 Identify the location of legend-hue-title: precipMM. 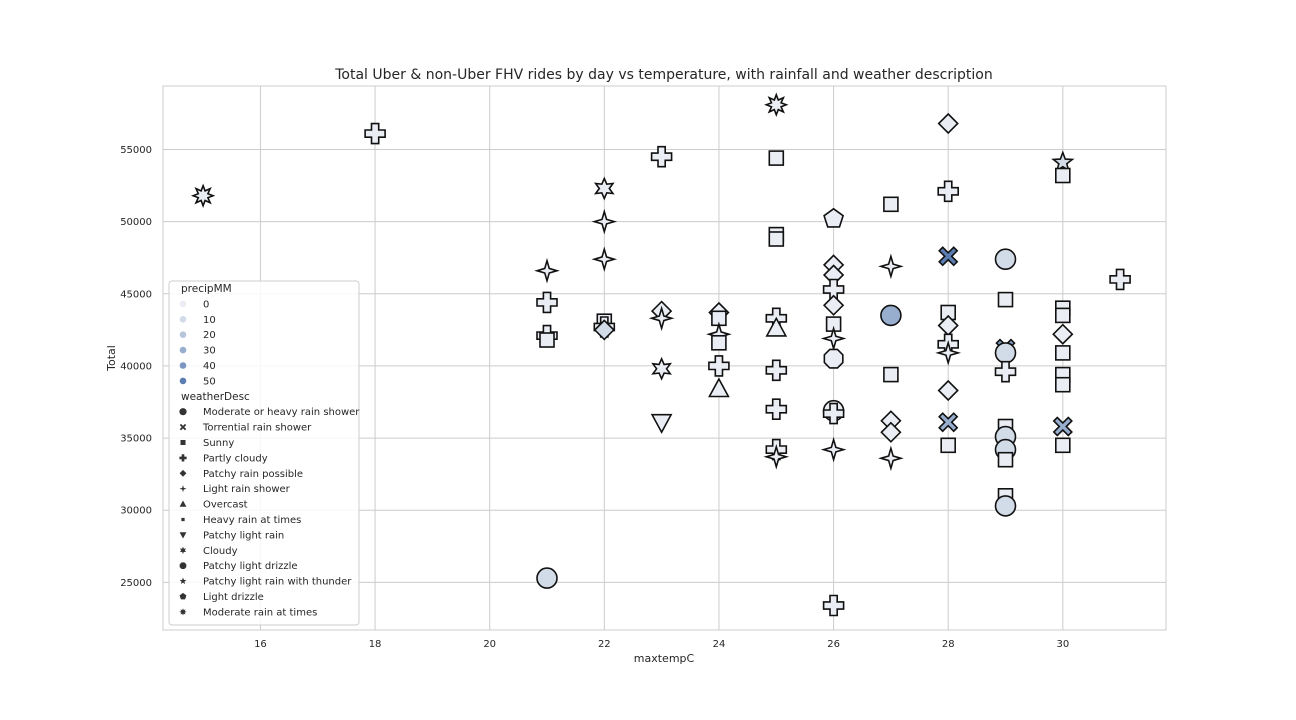
(206, 289).